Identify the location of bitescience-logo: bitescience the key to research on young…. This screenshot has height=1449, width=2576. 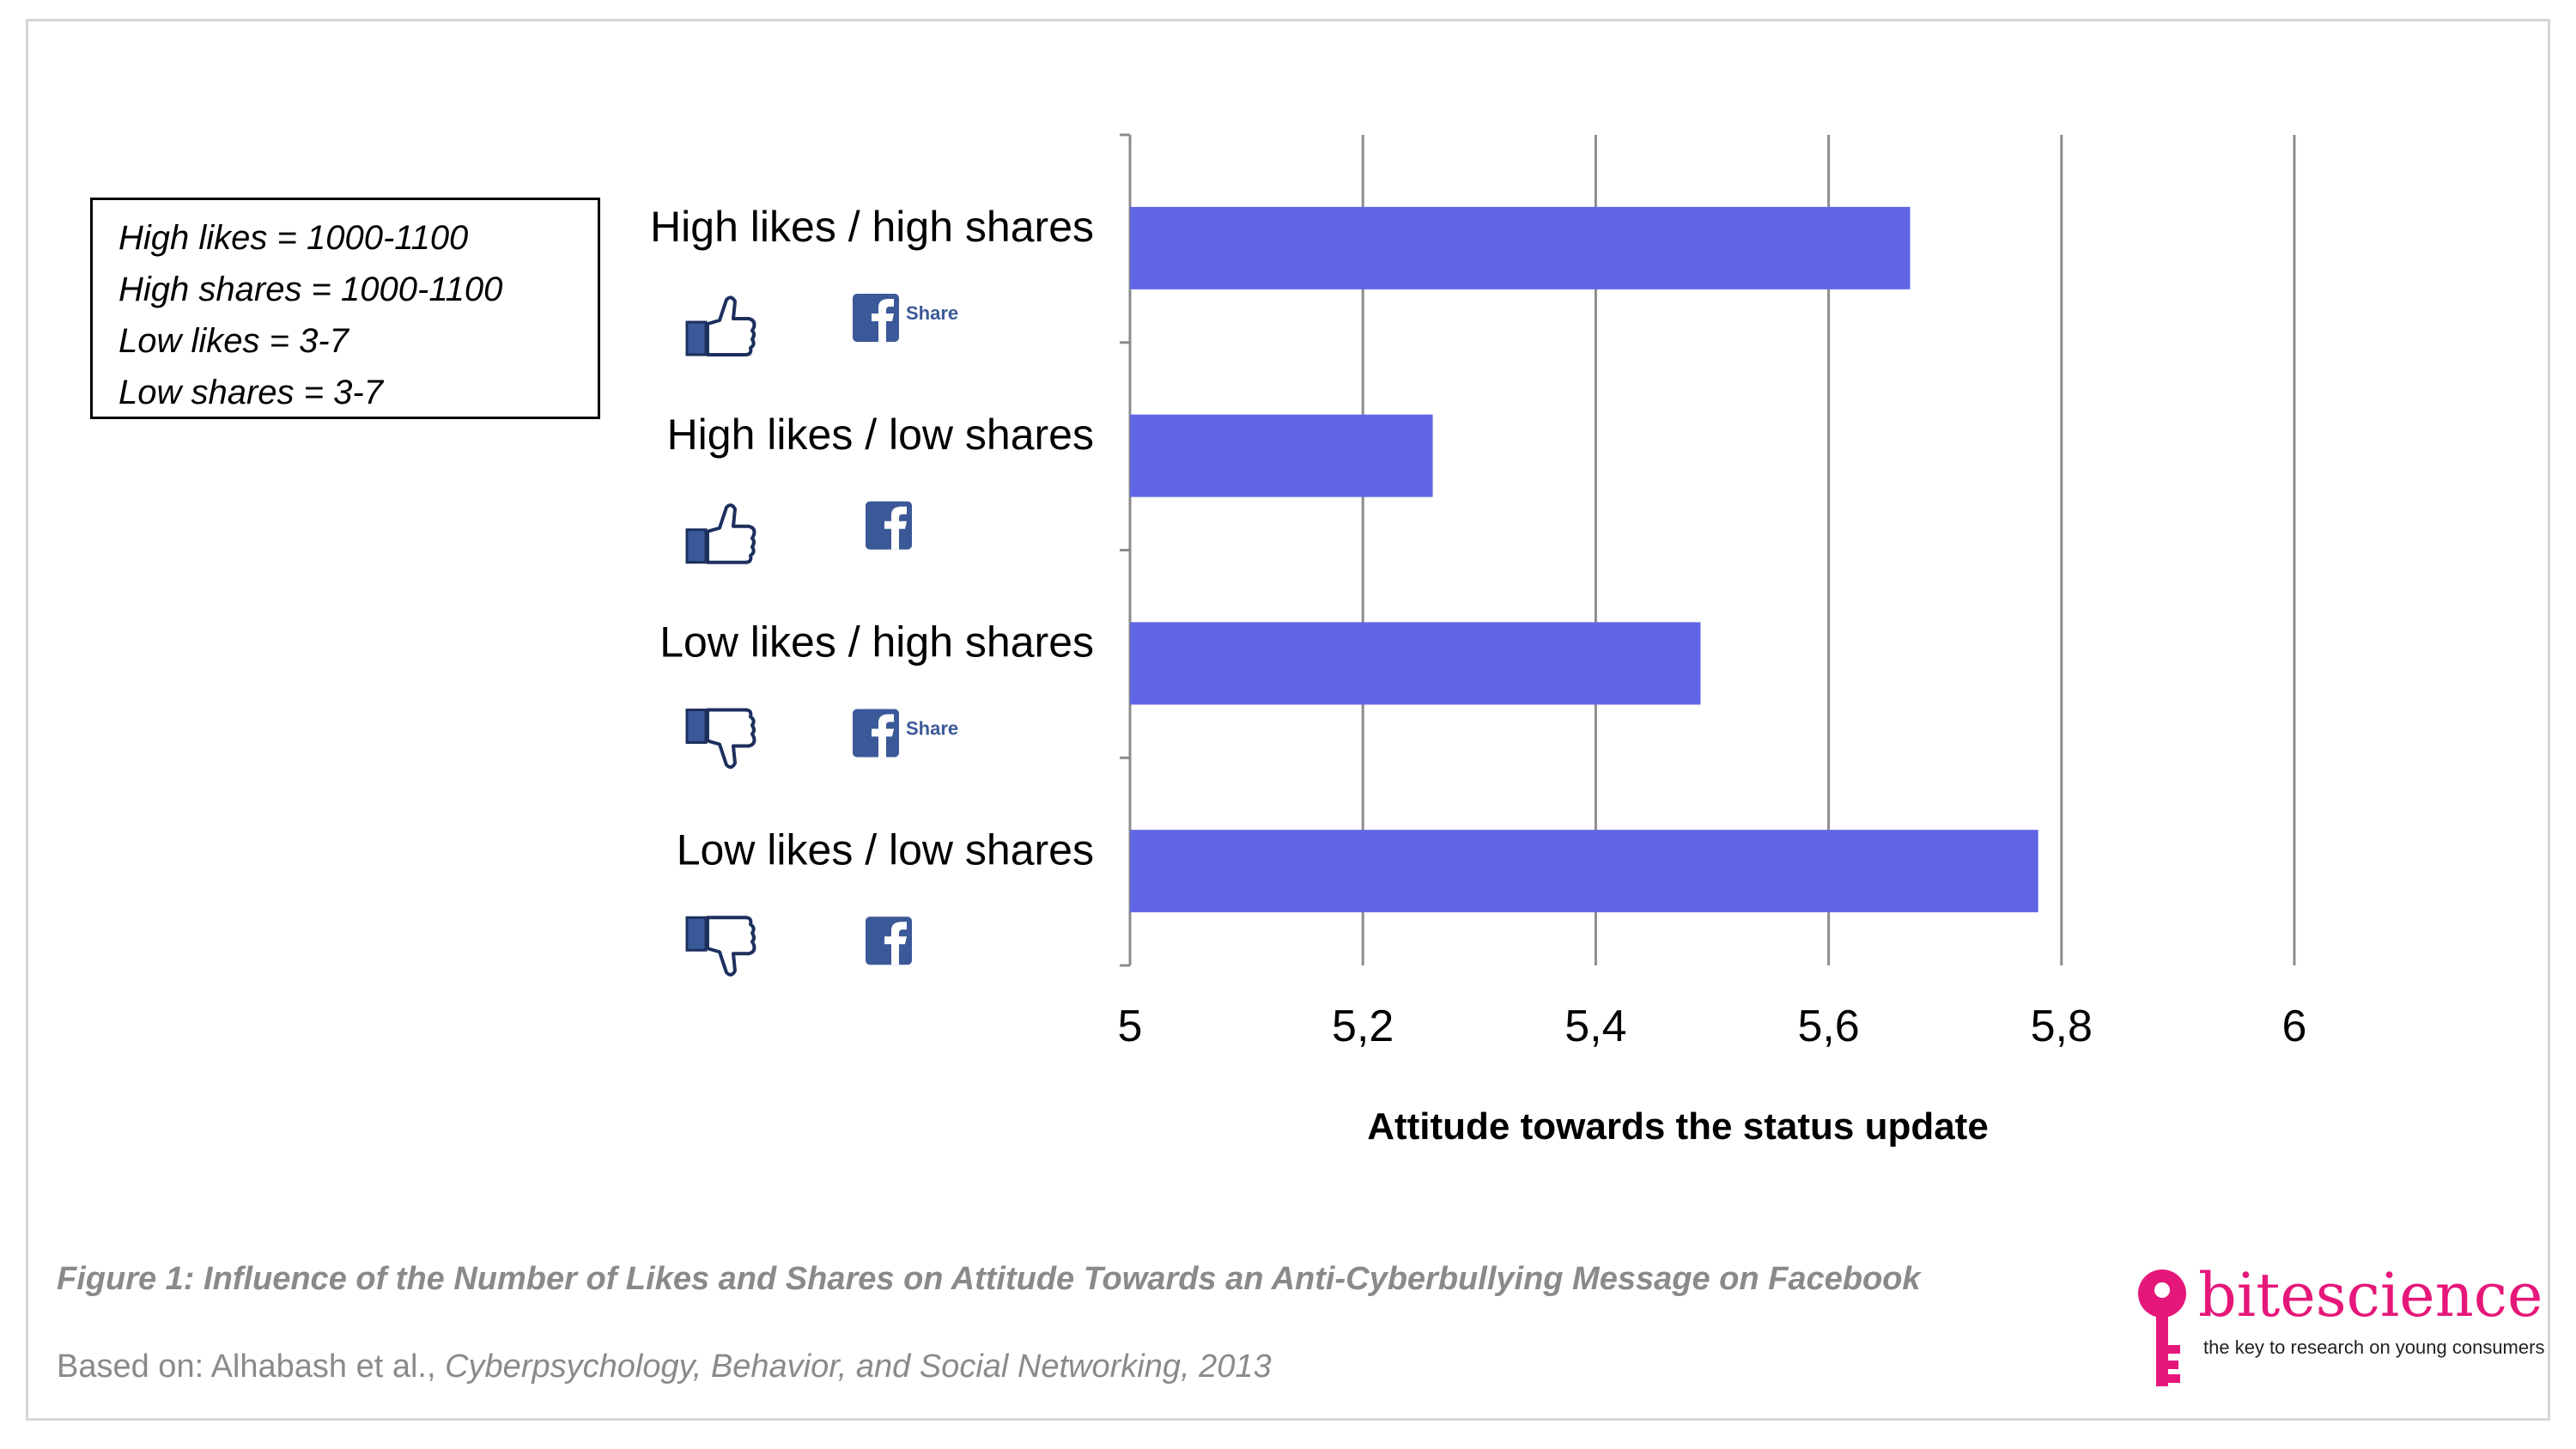
(2339, 1325).